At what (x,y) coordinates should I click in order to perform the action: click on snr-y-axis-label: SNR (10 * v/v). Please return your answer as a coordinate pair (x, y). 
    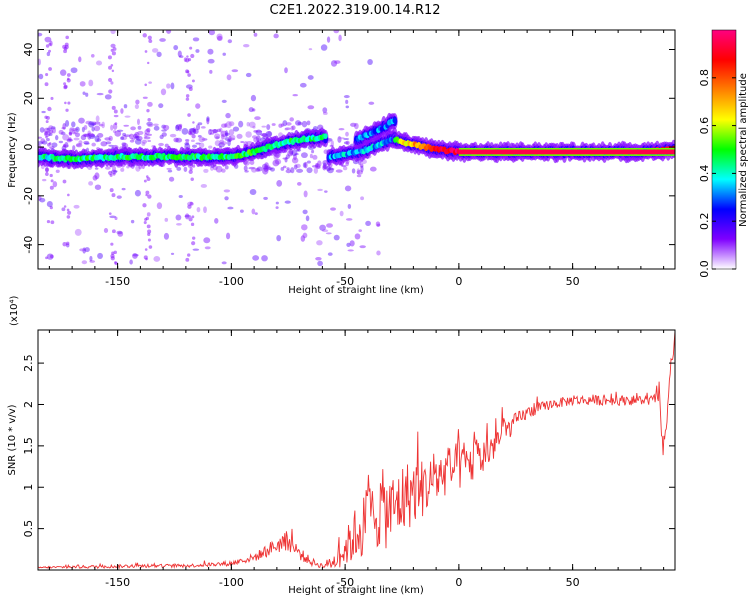
    Looking at the image, I should click on (12, 439).